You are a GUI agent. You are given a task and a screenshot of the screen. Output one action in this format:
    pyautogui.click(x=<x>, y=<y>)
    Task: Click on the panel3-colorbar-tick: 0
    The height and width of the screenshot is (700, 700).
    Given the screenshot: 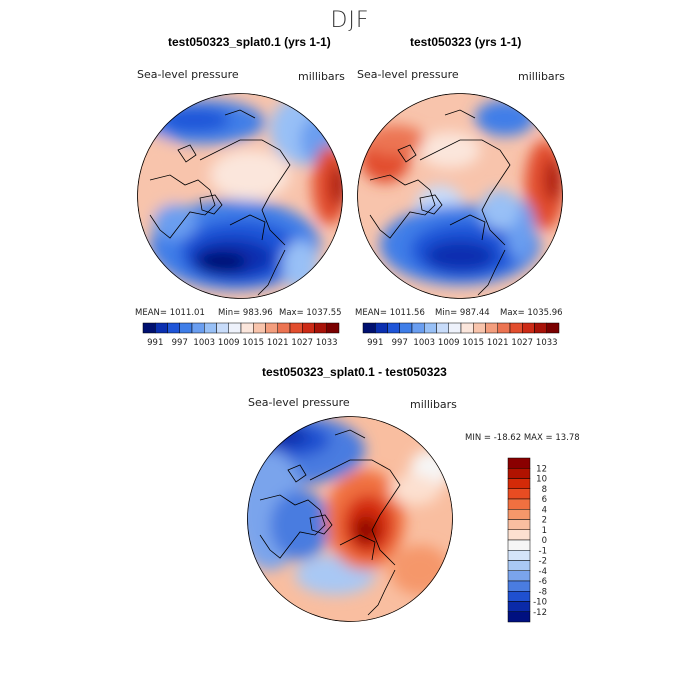 What is the action you would take?
    pyautogui.click(x=544, y=541)
    